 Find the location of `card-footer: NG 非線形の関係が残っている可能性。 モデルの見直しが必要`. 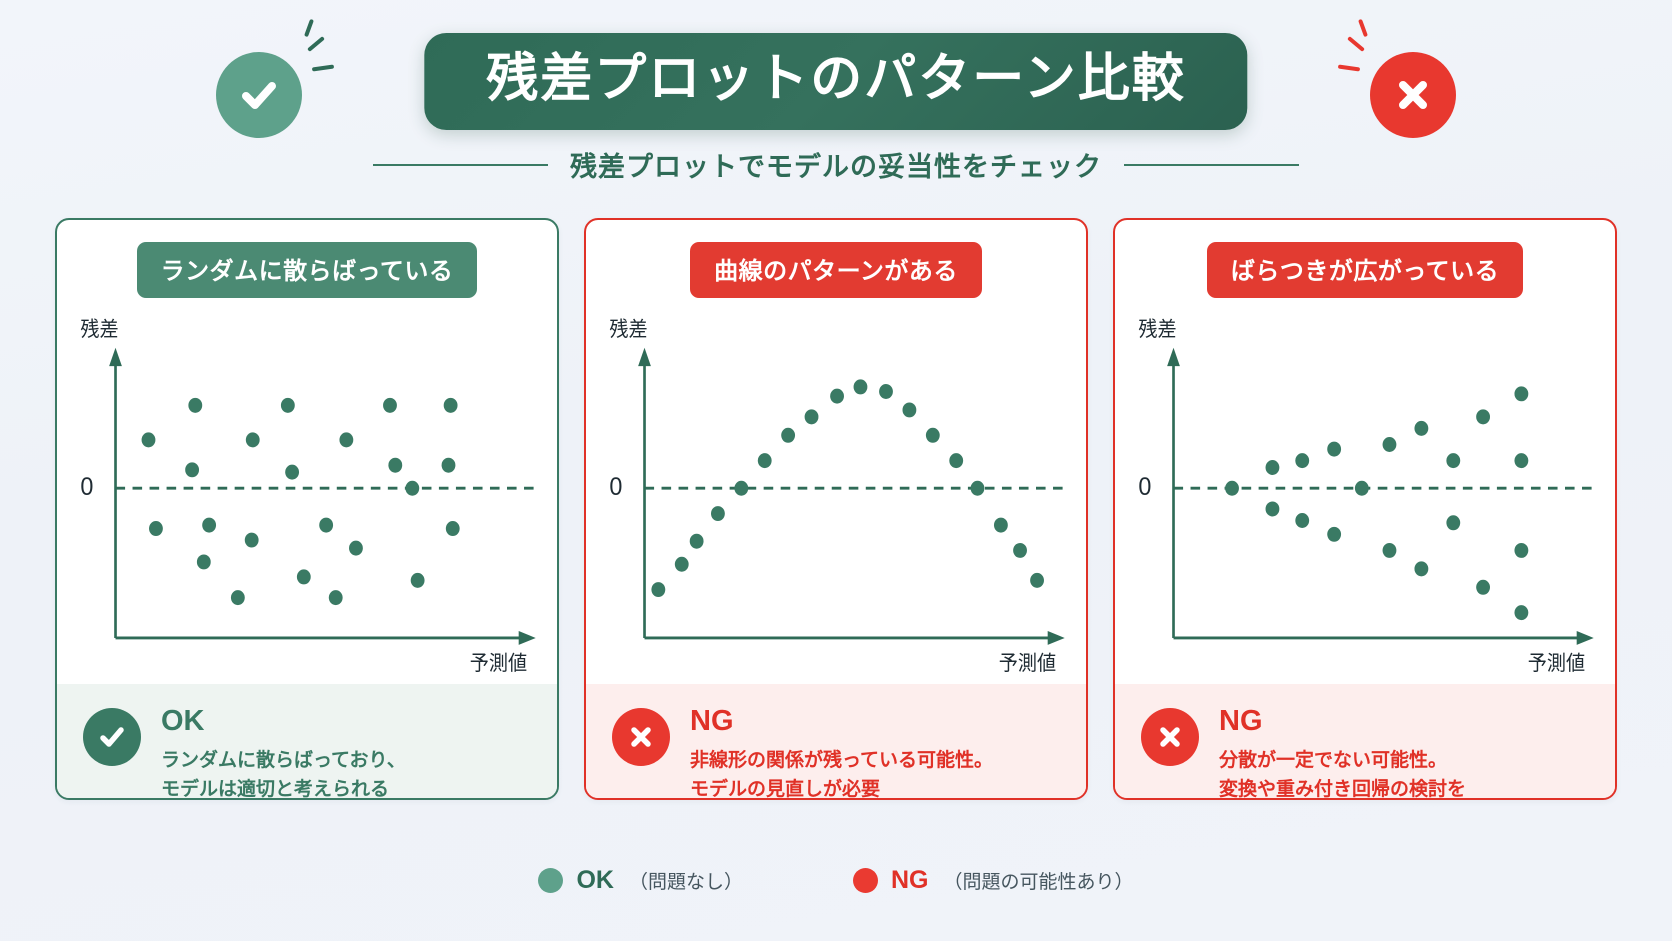

card-footer: NG 非線形の関係が残っている可能性。 モデルの見直しが必要 is located at coordinates (836, 741).